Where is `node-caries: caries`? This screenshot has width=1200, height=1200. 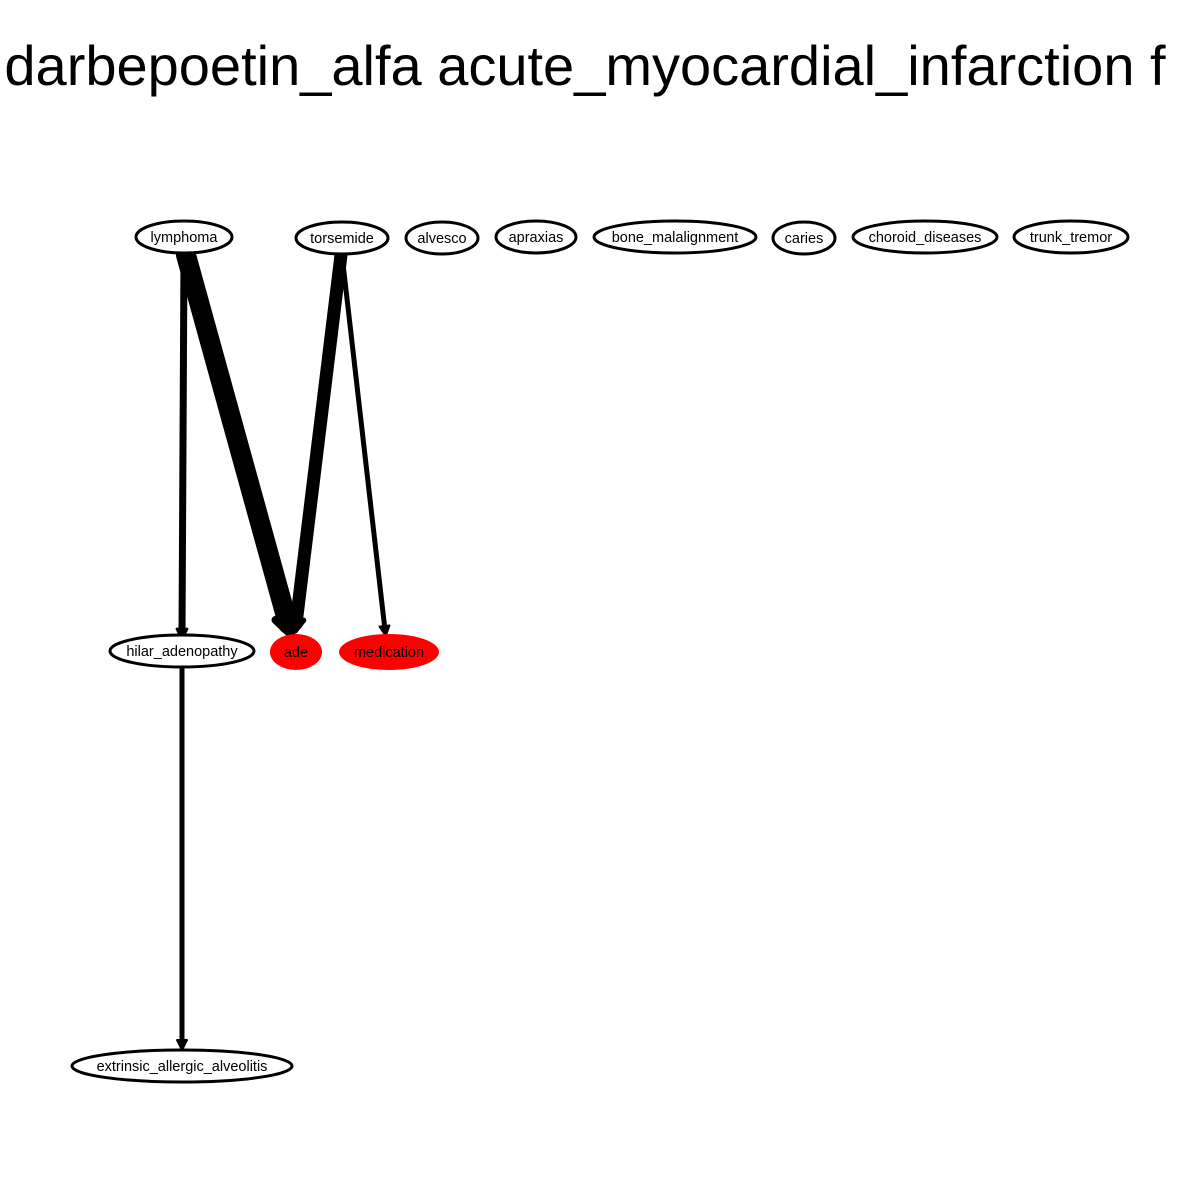 node-caries: caries is located at coordinates (804, 238).